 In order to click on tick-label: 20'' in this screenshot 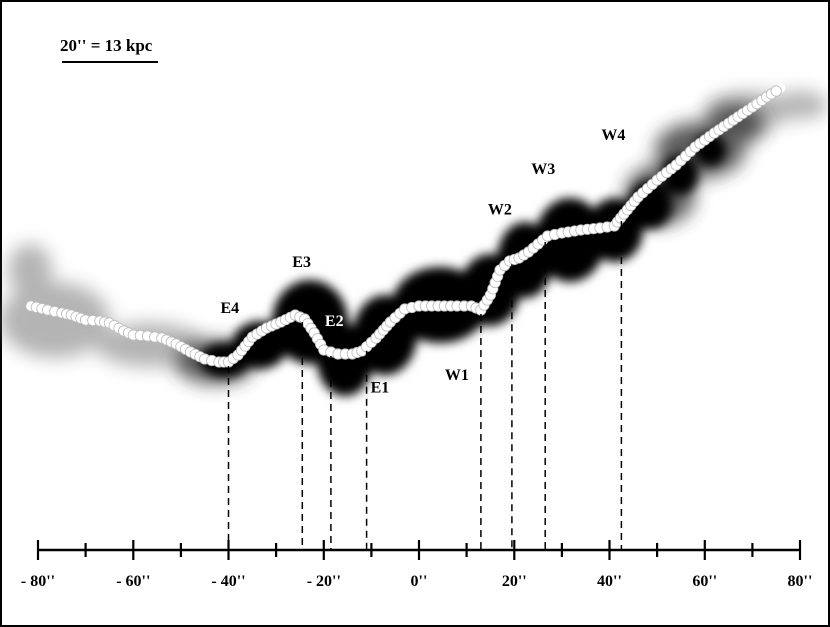, I will do `click(514, 581)`.